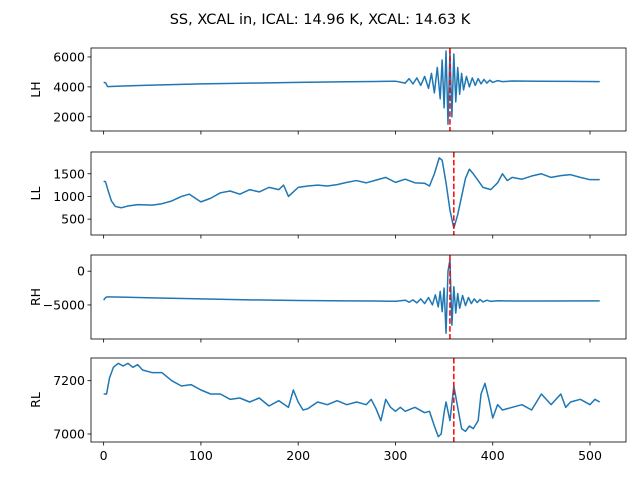 The image size is (640, 480). I want to click on series-line-rh, so click(351, 296).